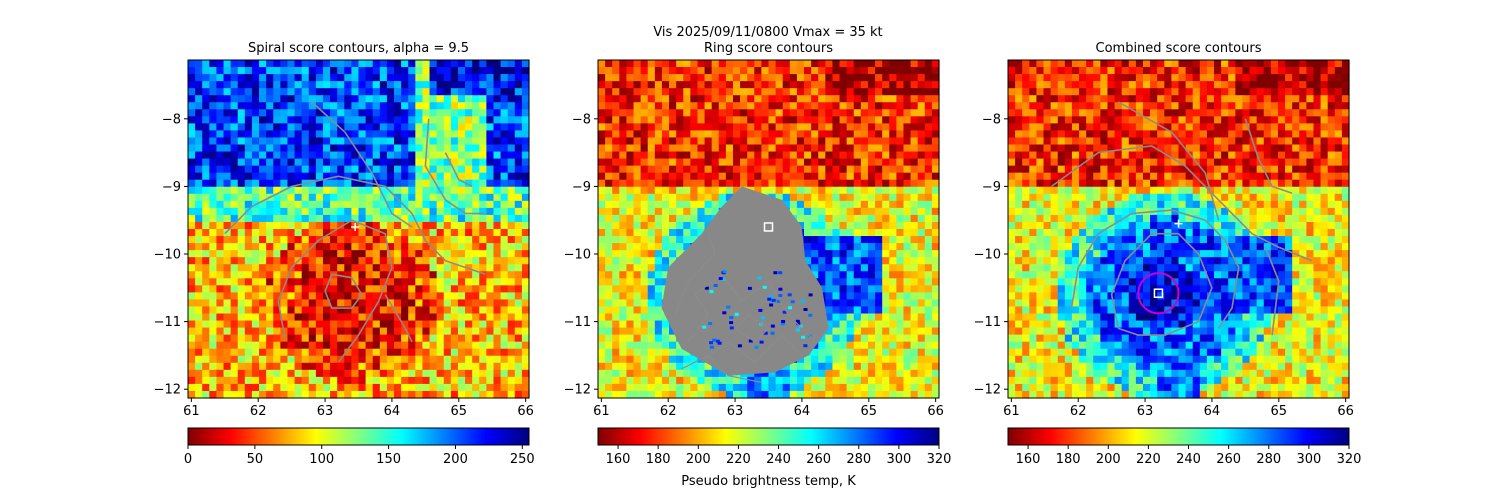 The width and height of the screenshot is (1500, 500). What do you see at coordinates (601, 411) in the screenshot?
I see `x-tick-label: 61` at bounding box center [601, 411].